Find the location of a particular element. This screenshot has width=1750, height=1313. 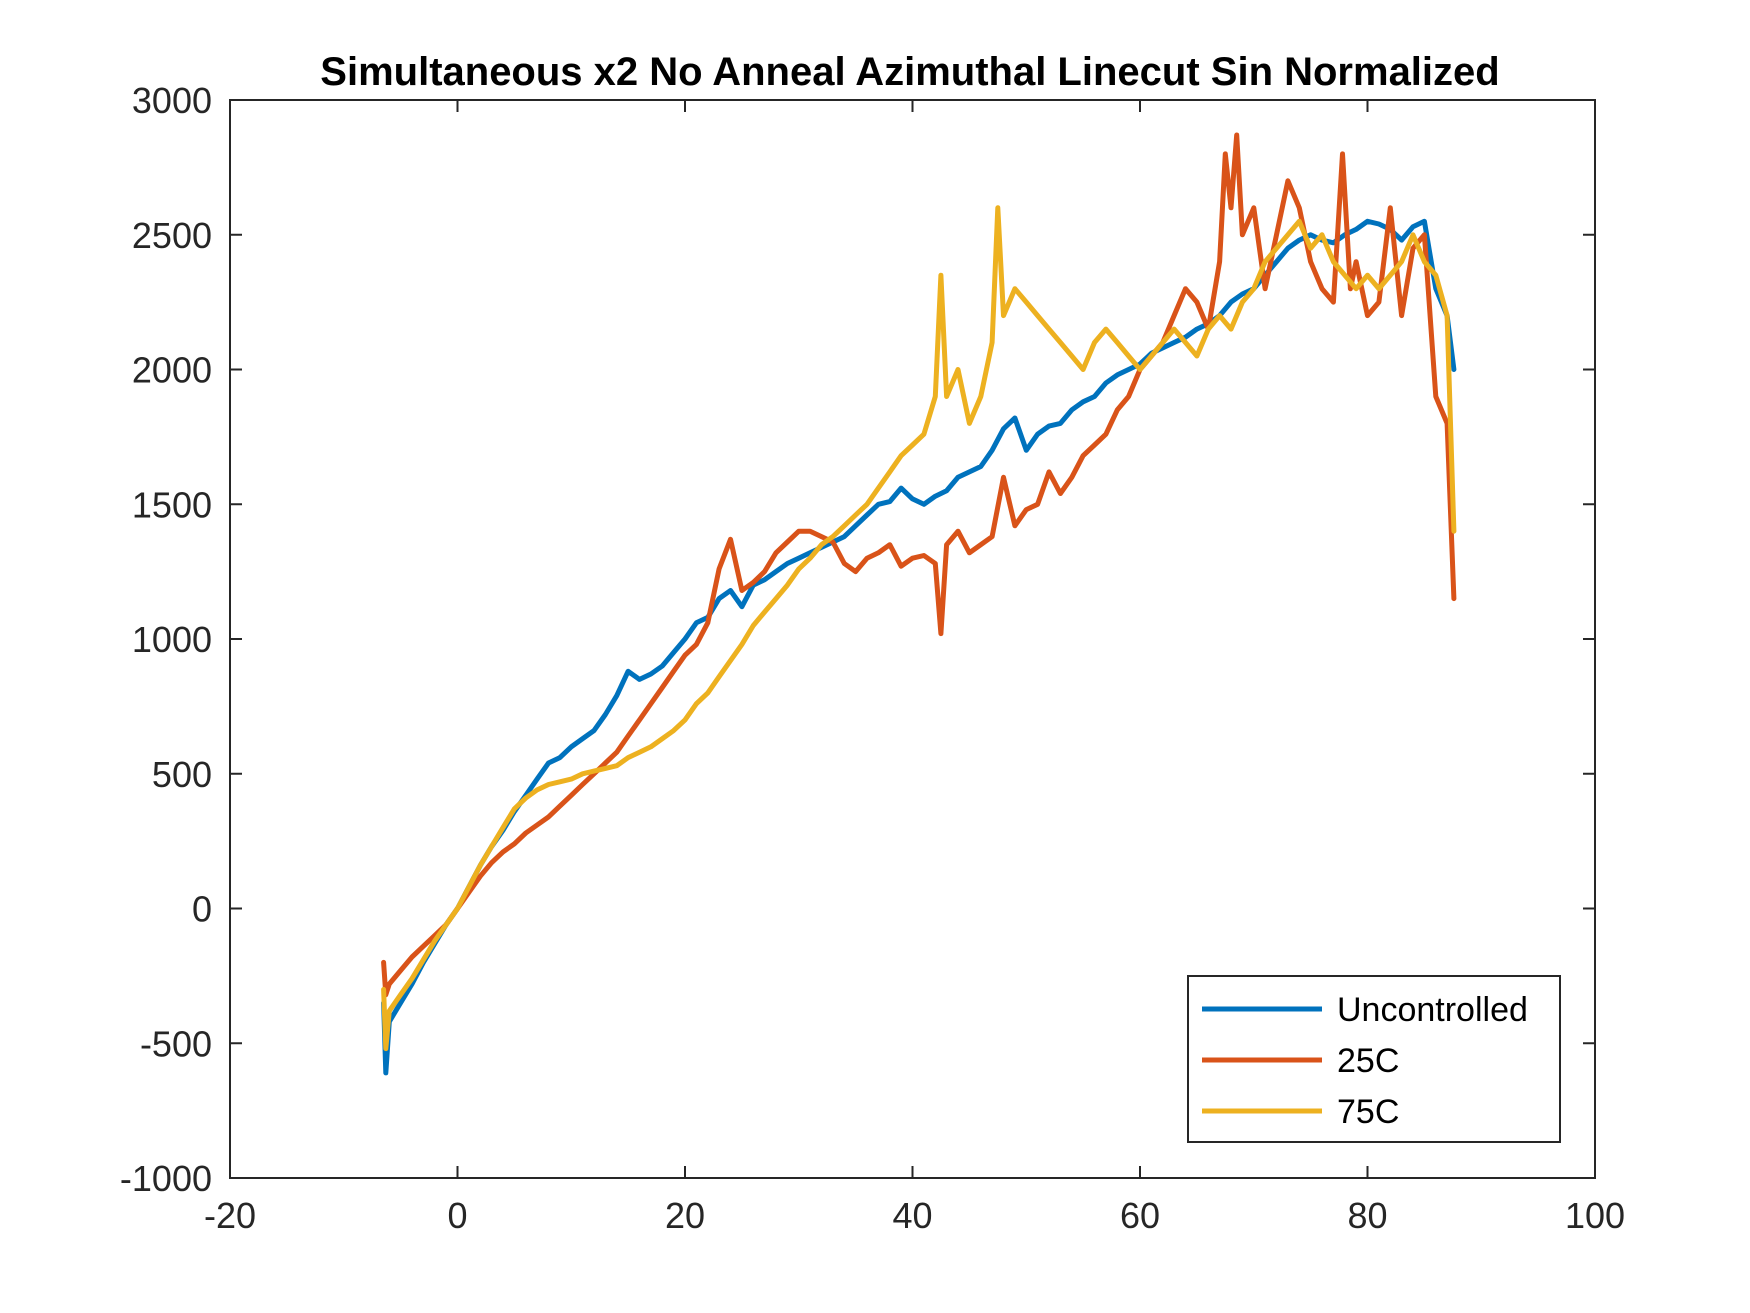

y-tick-label: -500 is located at coordinates (176, 1043).